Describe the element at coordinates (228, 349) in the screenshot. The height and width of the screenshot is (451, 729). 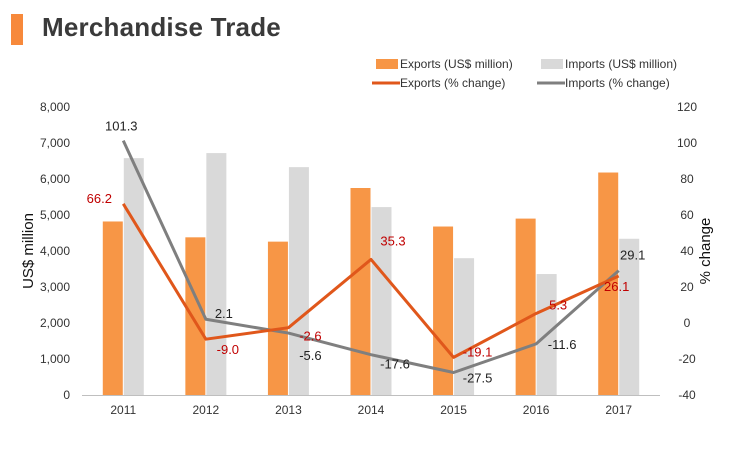
I see `exports-change-label: -9.0` at that location.